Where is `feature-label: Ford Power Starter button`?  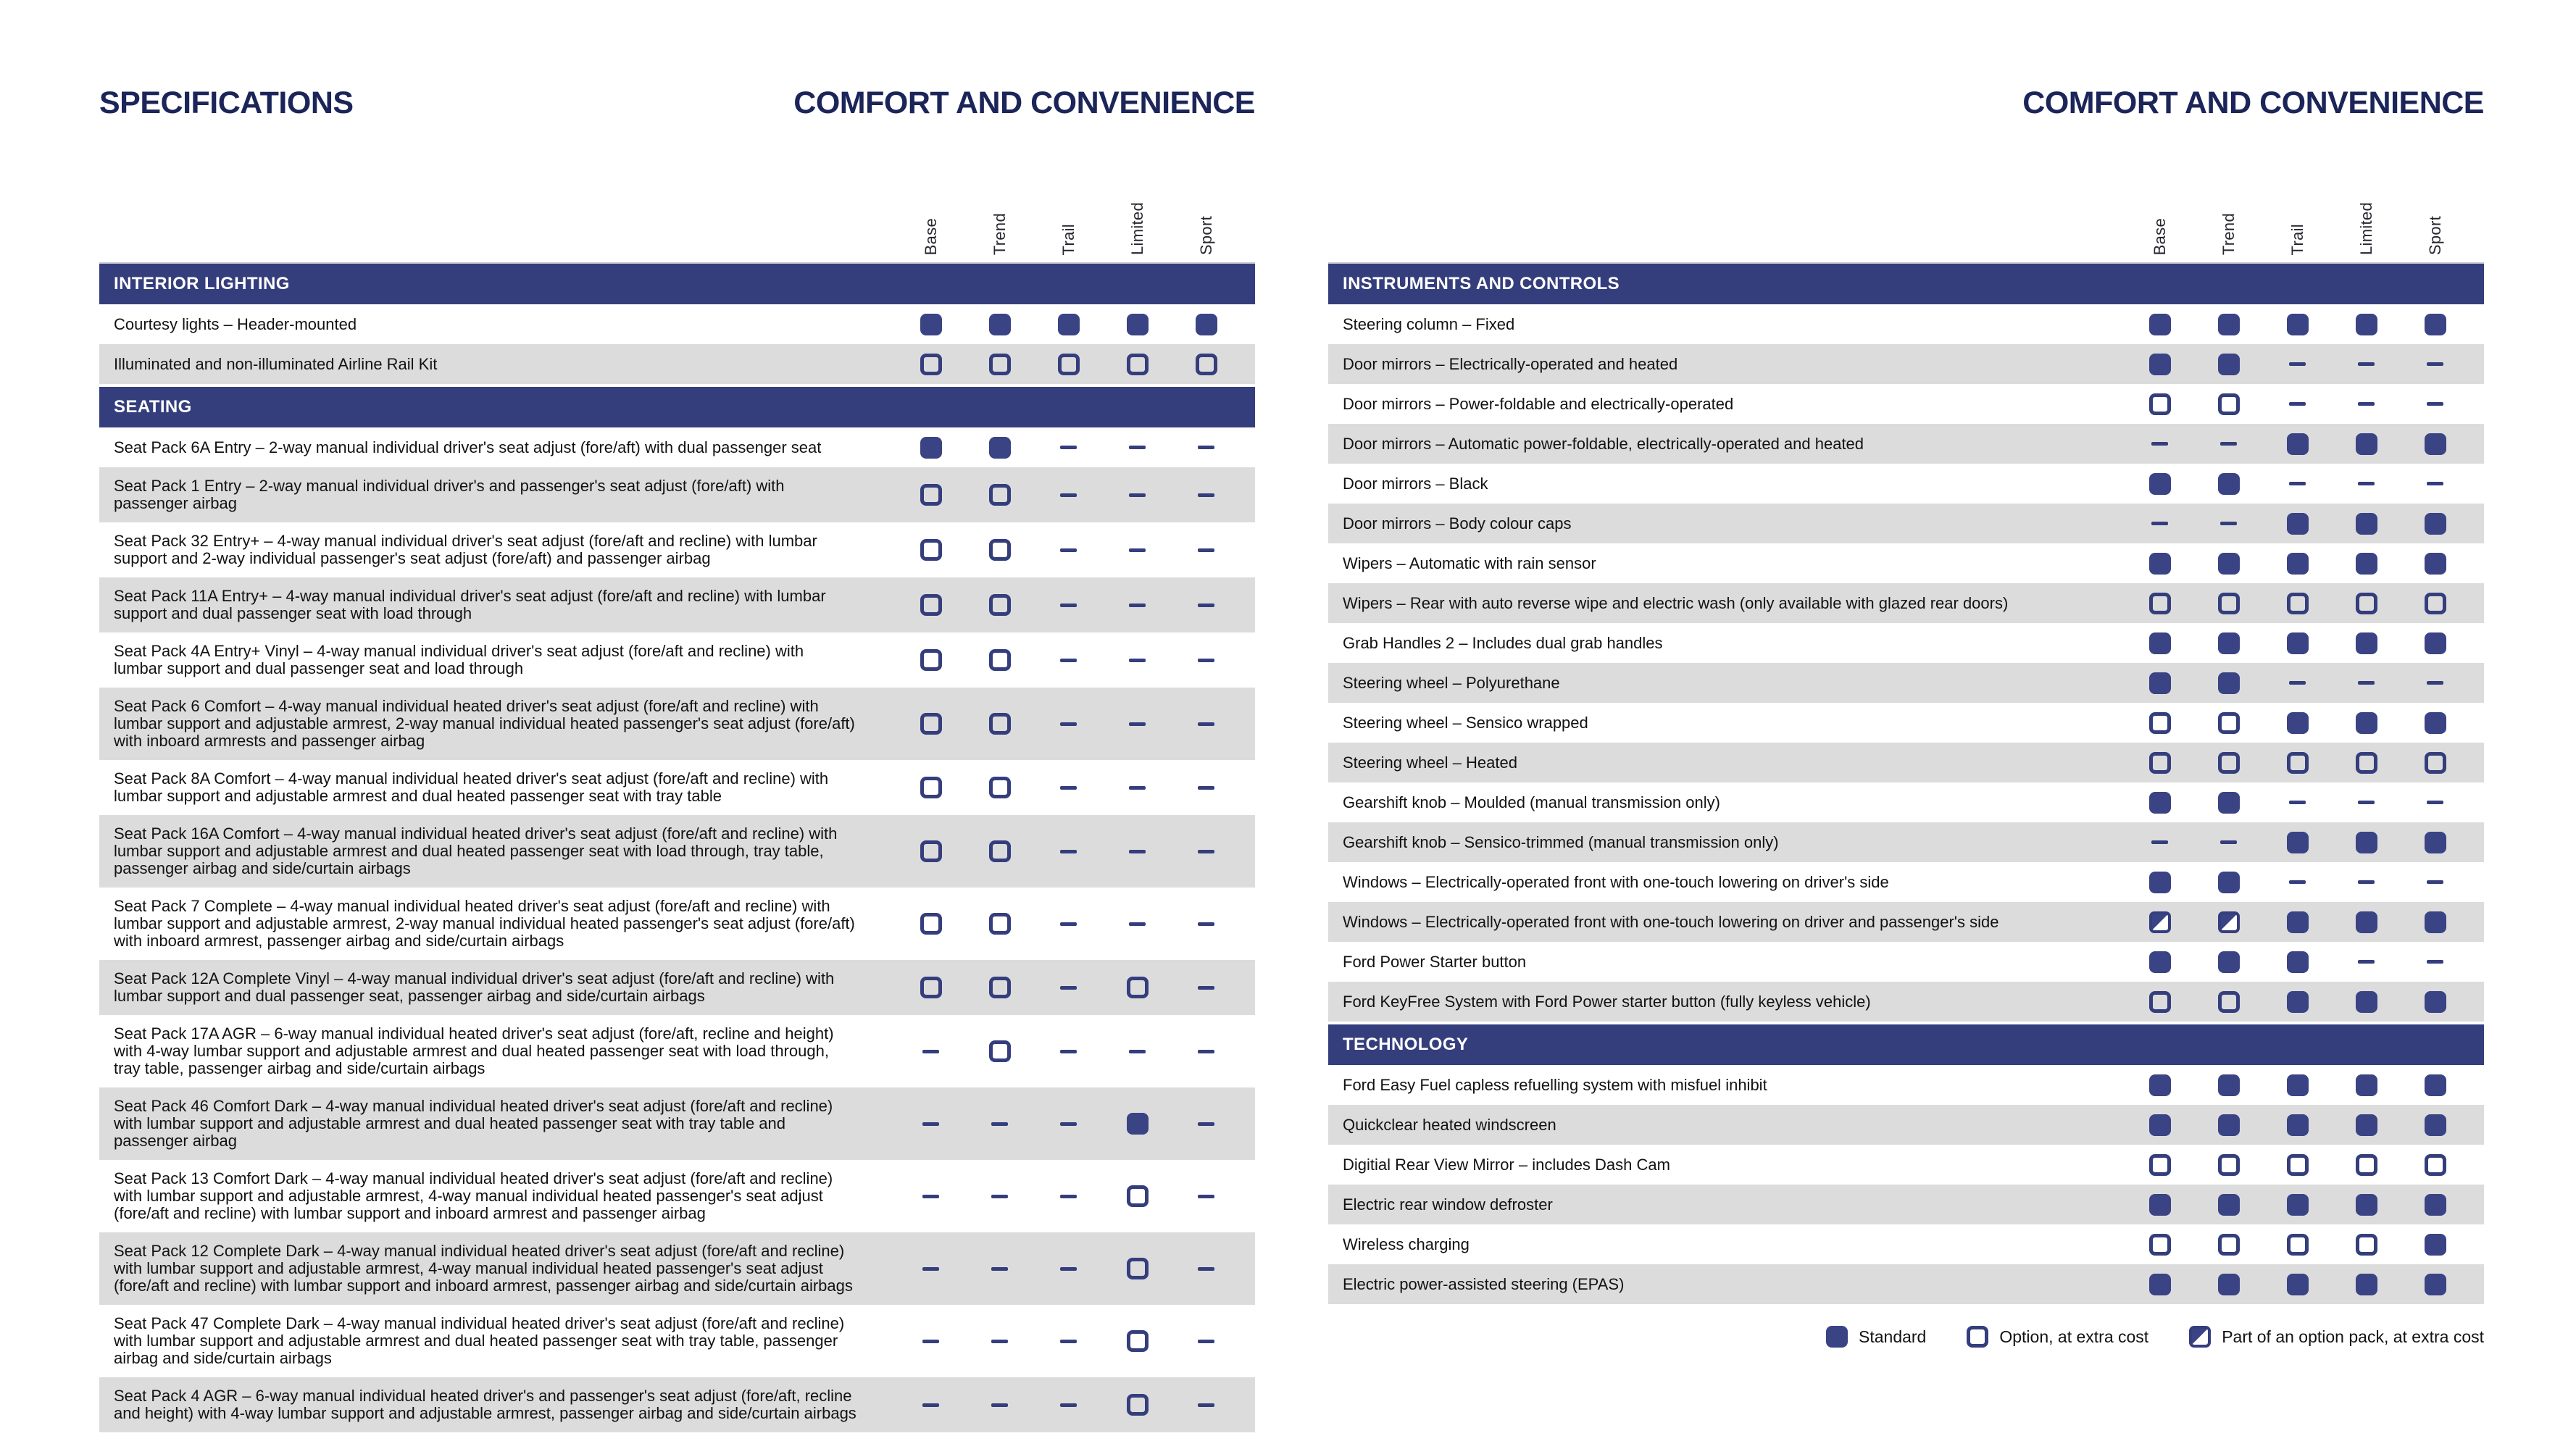 feature-label: Ford Power Starter button is located at coordinates (1435, 961).